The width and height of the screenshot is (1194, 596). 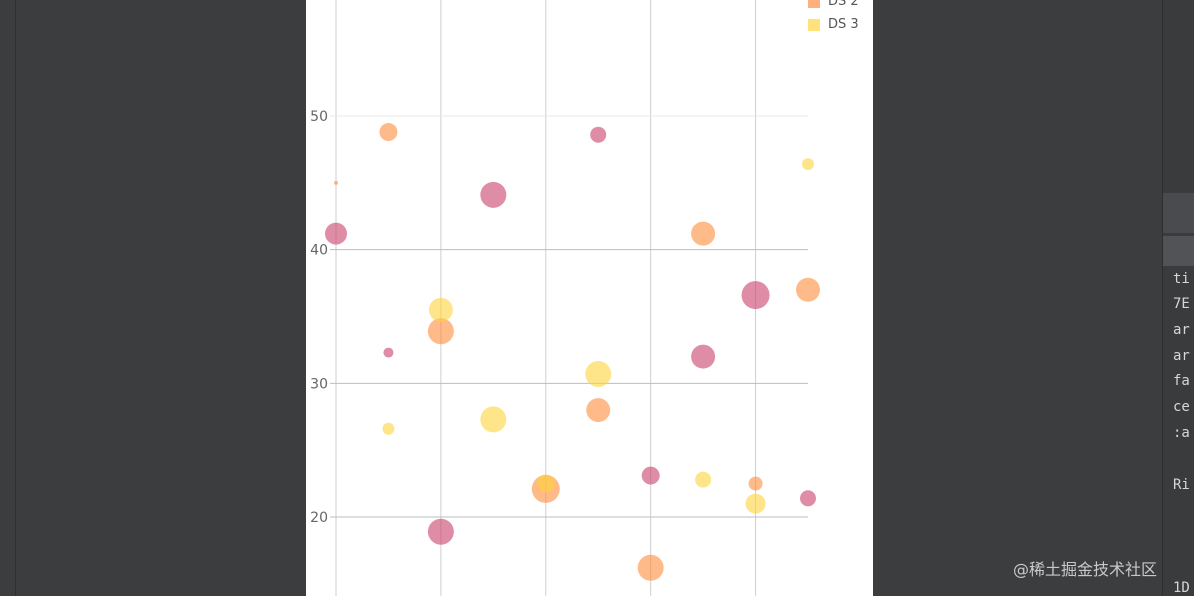 I want to click on code-line: ti, so click(x=1181, y=279).